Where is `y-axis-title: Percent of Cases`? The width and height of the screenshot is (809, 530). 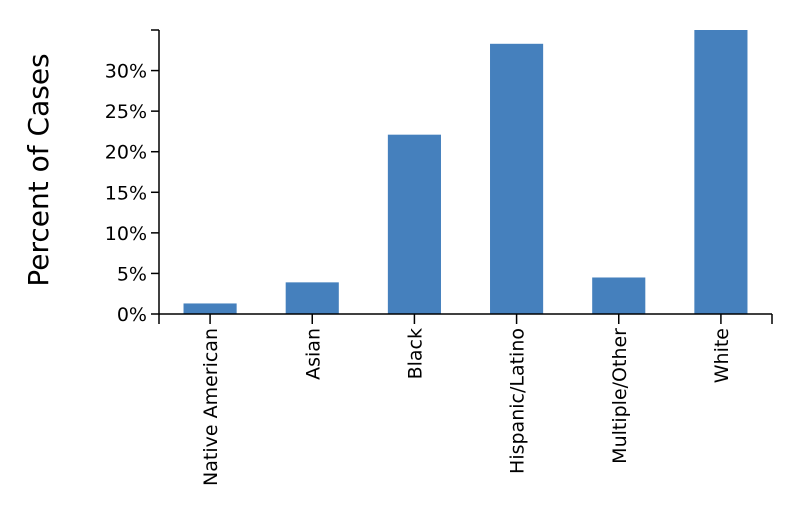
y-axis-title: Percent of Cases is located at coordinates (38, 169).